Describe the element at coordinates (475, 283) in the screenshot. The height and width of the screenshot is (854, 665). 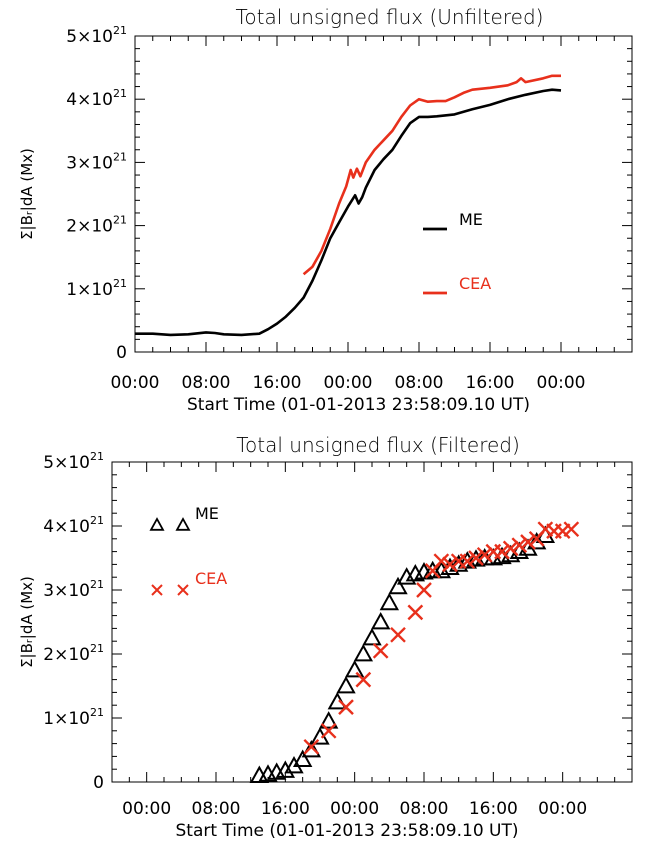
I see `legend-label: CEA` at that location.